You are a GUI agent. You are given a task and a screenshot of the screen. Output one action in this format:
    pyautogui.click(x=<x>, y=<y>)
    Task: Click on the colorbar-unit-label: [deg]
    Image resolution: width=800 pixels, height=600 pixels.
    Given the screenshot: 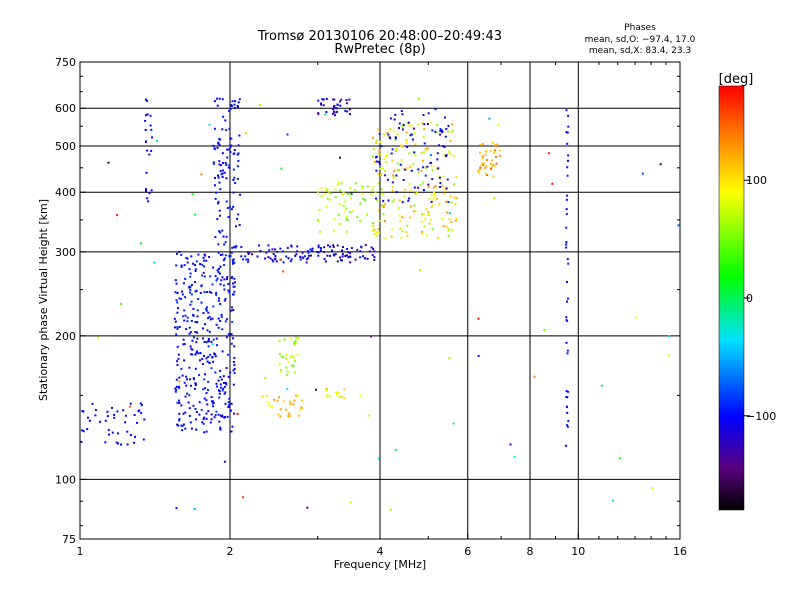 What is the action you would take?
    pyautogui.click(x=736, y=79)
    